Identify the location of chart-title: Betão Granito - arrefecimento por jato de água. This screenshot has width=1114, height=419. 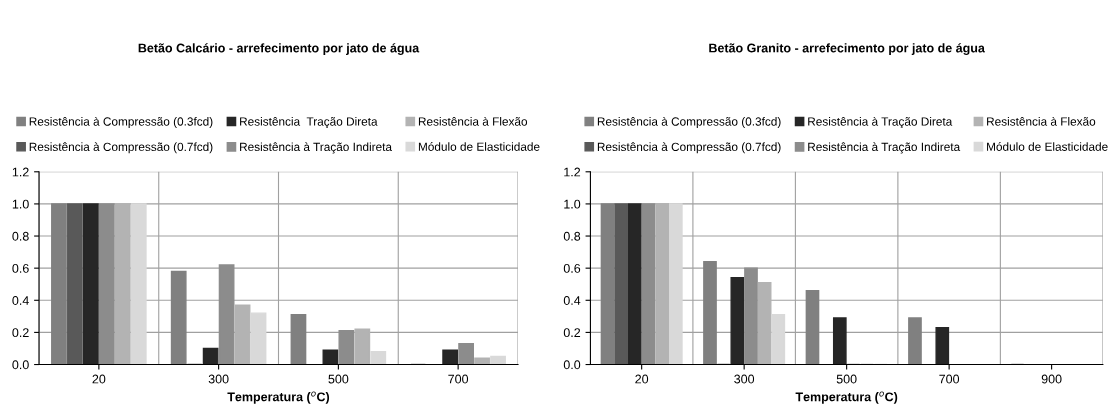
(847, 49).